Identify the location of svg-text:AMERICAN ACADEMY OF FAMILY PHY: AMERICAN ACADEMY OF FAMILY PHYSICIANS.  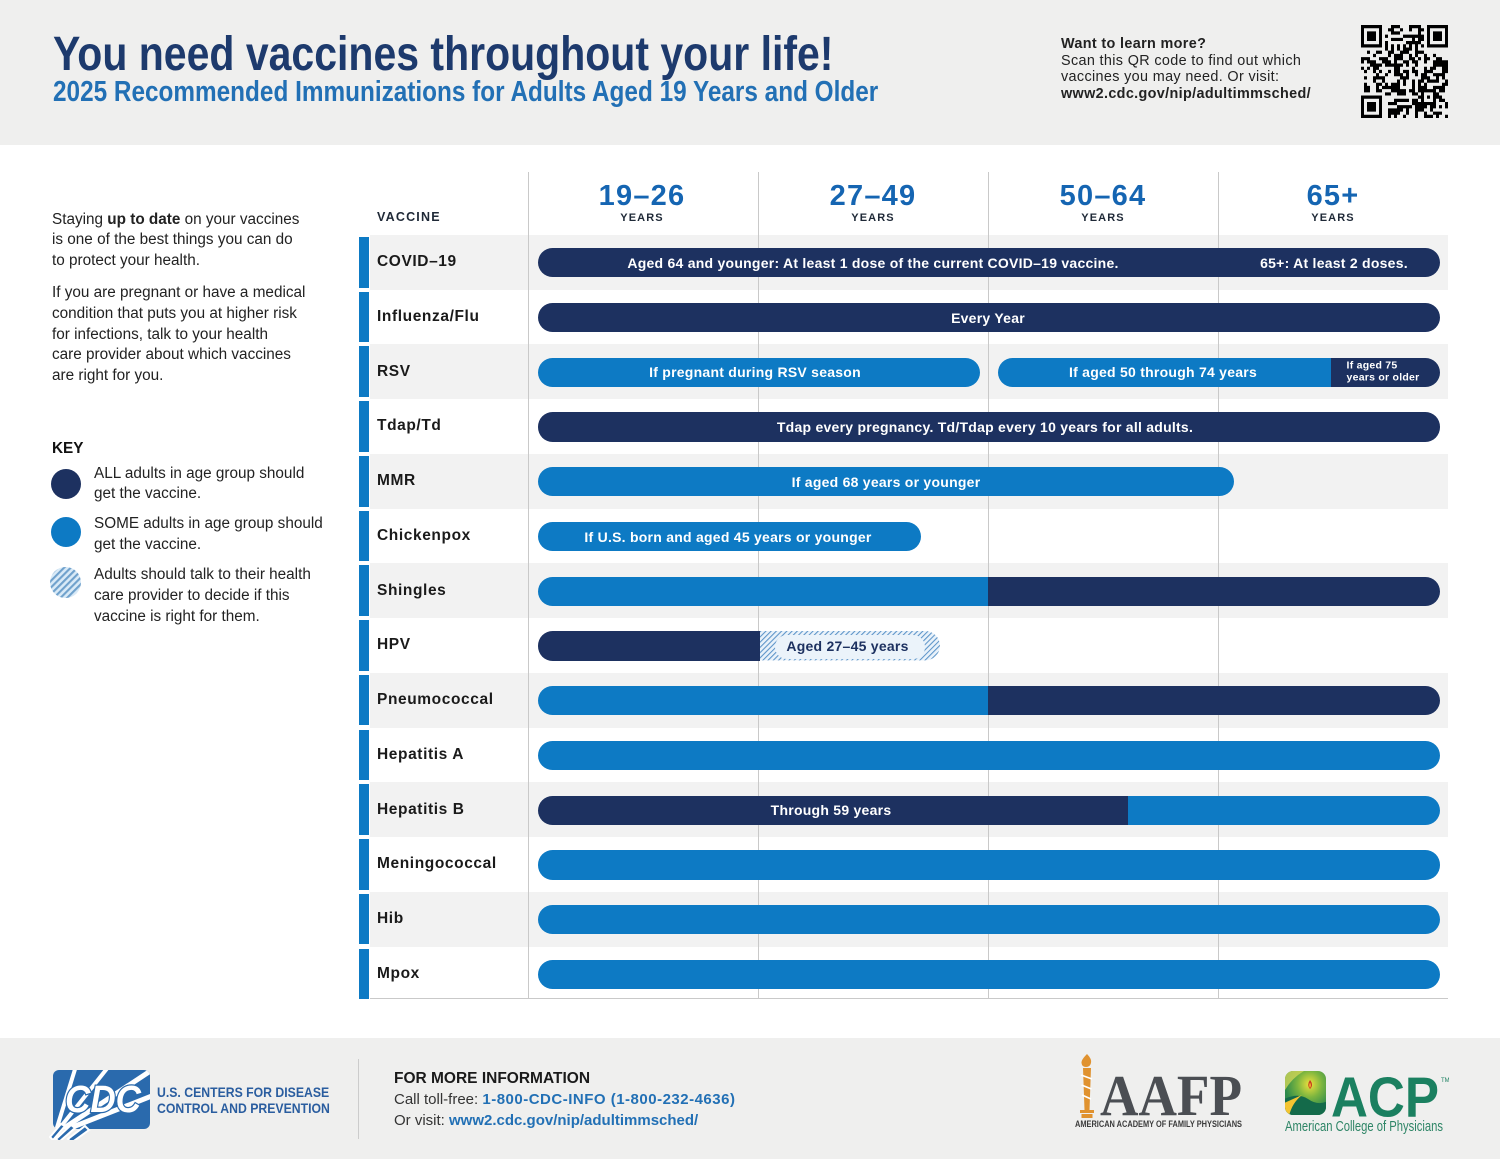
(1158, 1124).